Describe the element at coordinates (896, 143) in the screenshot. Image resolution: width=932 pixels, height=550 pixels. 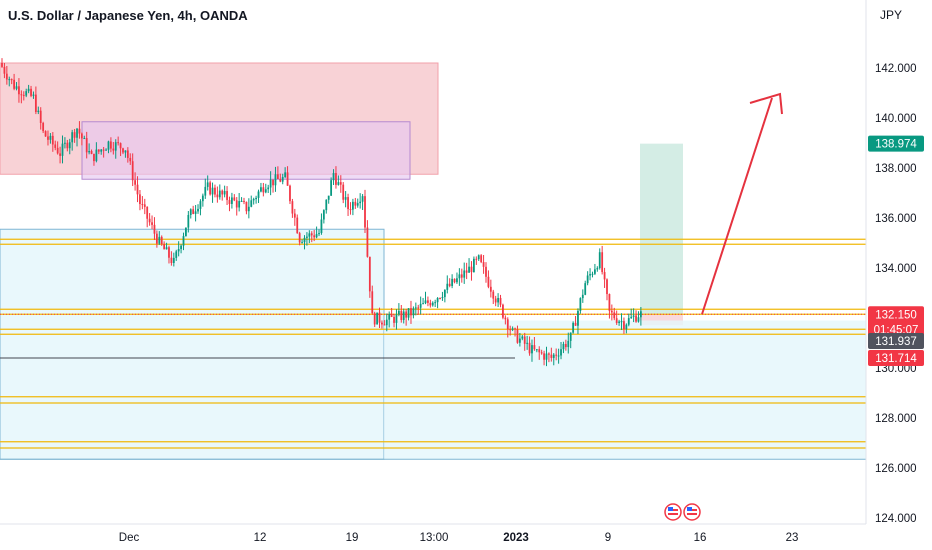
I see `target-price-badge-bg` at that location.